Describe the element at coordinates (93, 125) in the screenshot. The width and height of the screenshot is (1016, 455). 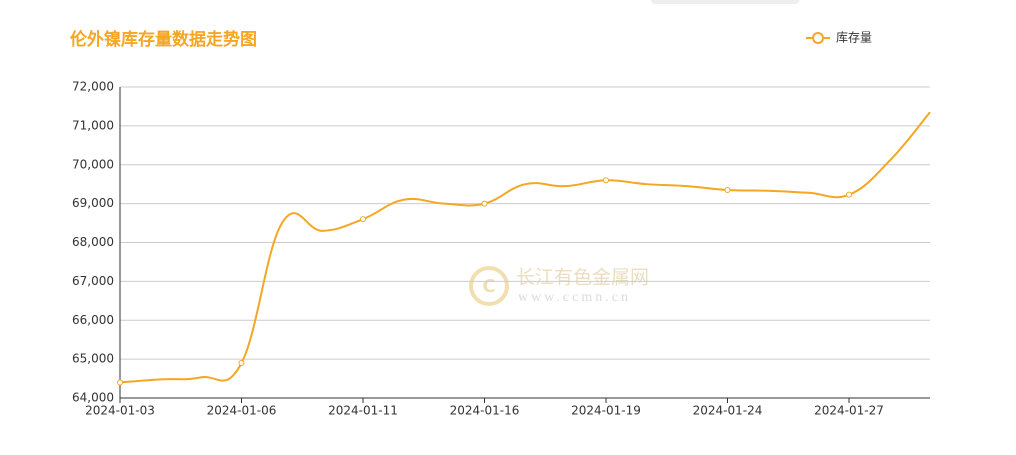
I see `y-tick-label: 71,000` at that location.